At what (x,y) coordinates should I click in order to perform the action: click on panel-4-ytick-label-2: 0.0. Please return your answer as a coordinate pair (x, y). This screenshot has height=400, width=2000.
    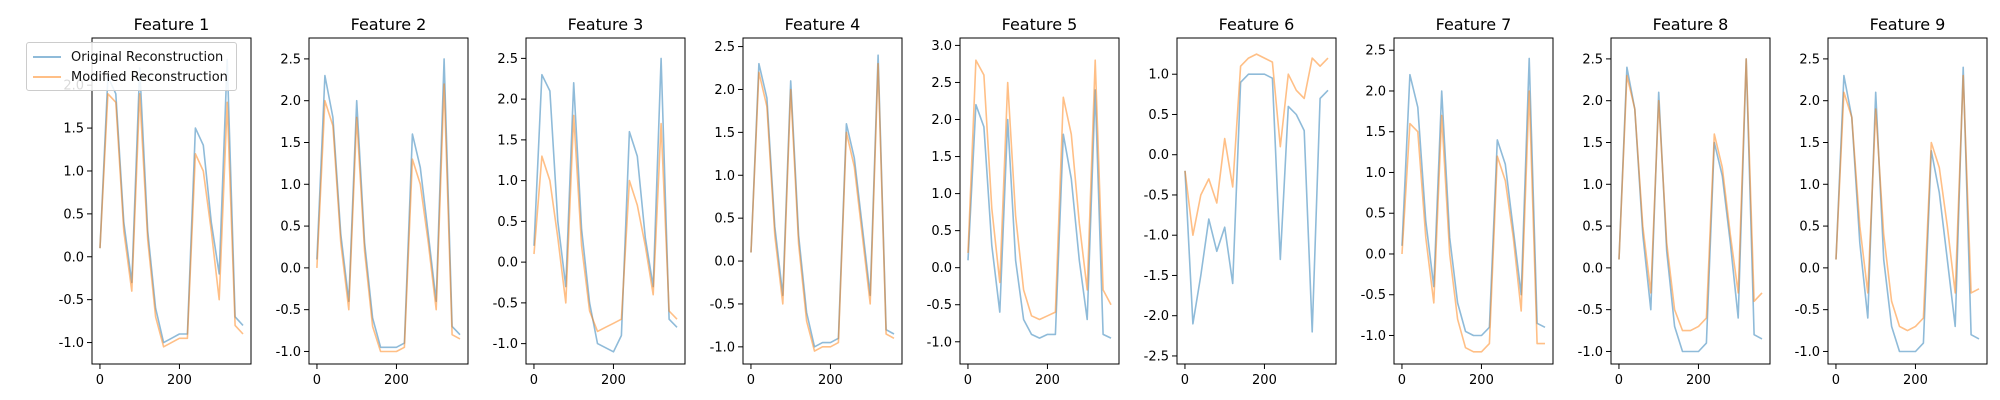
    Looking at the image, I should click on (724, 262).